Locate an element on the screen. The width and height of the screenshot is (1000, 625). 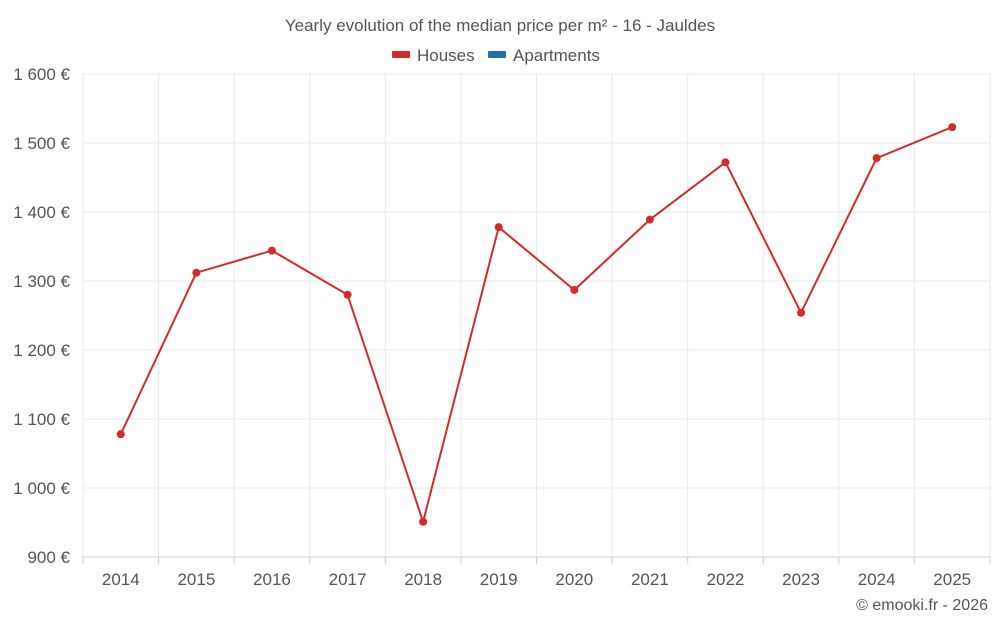
legend-item-apartments: Apartments is located at coordinates (544, 55).